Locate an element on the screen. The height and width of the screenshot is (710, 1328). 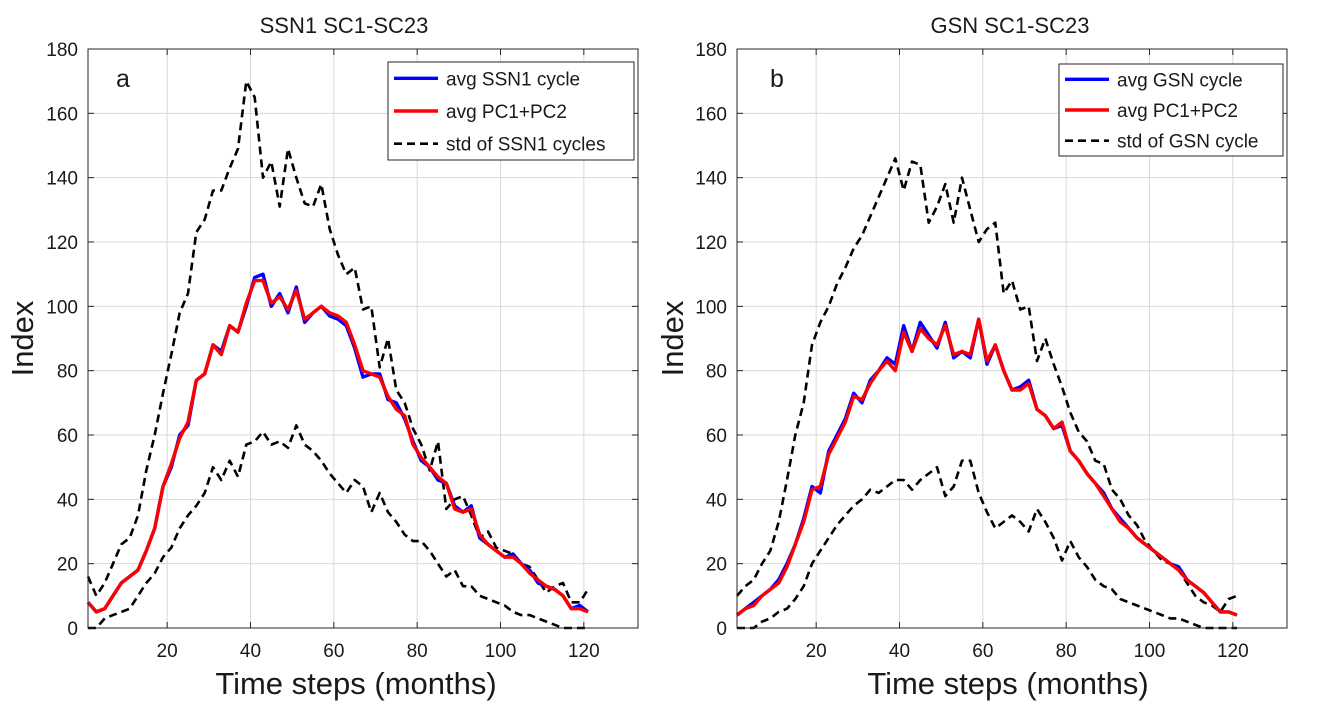
panel-letter: b is located at coordinates (777, 79).